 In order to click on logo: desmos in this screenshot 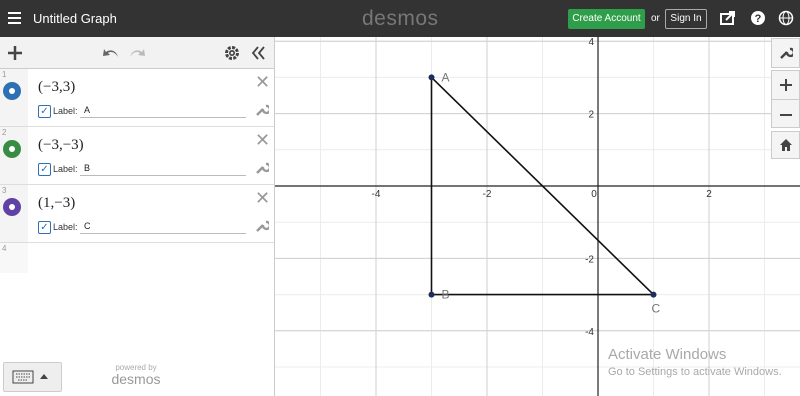, I will do `click(400, 18)`.